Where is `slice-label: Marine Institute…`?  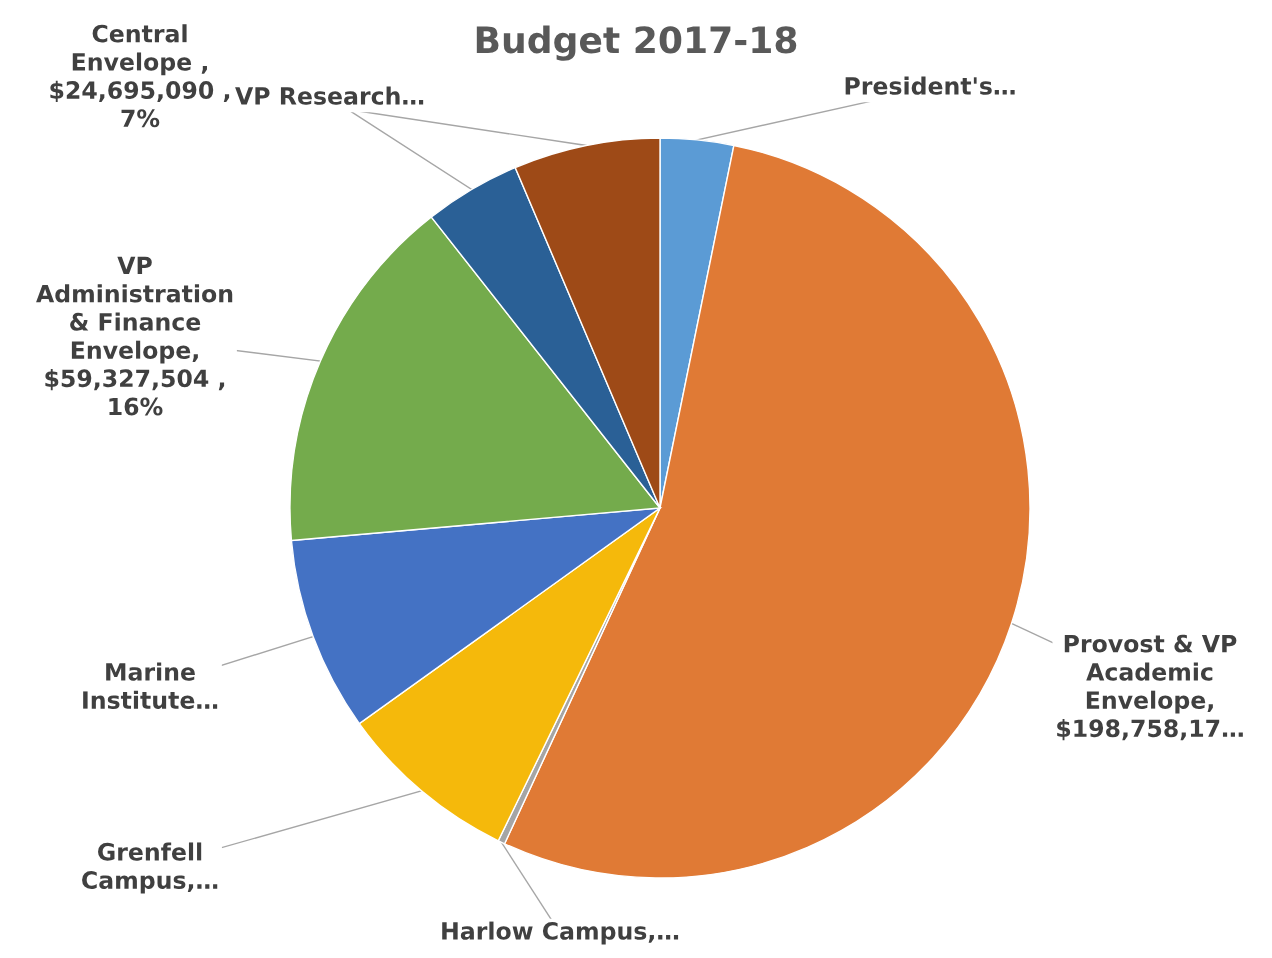
slice-label: Marine Institute… is located at coordinates (150, 685).